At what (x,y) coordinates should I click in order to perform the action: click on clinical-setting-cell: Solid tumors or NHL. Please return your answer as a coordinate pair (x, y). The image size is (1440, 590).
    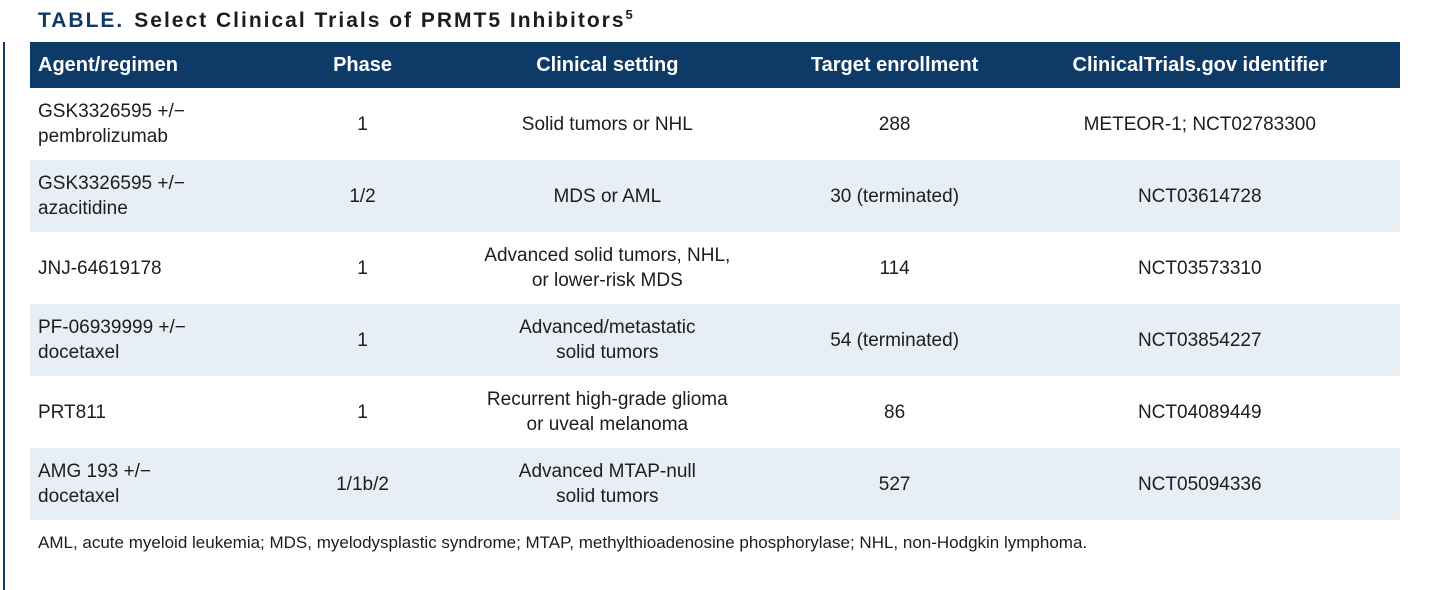
    Looking at the image, I should click on (607, 124).